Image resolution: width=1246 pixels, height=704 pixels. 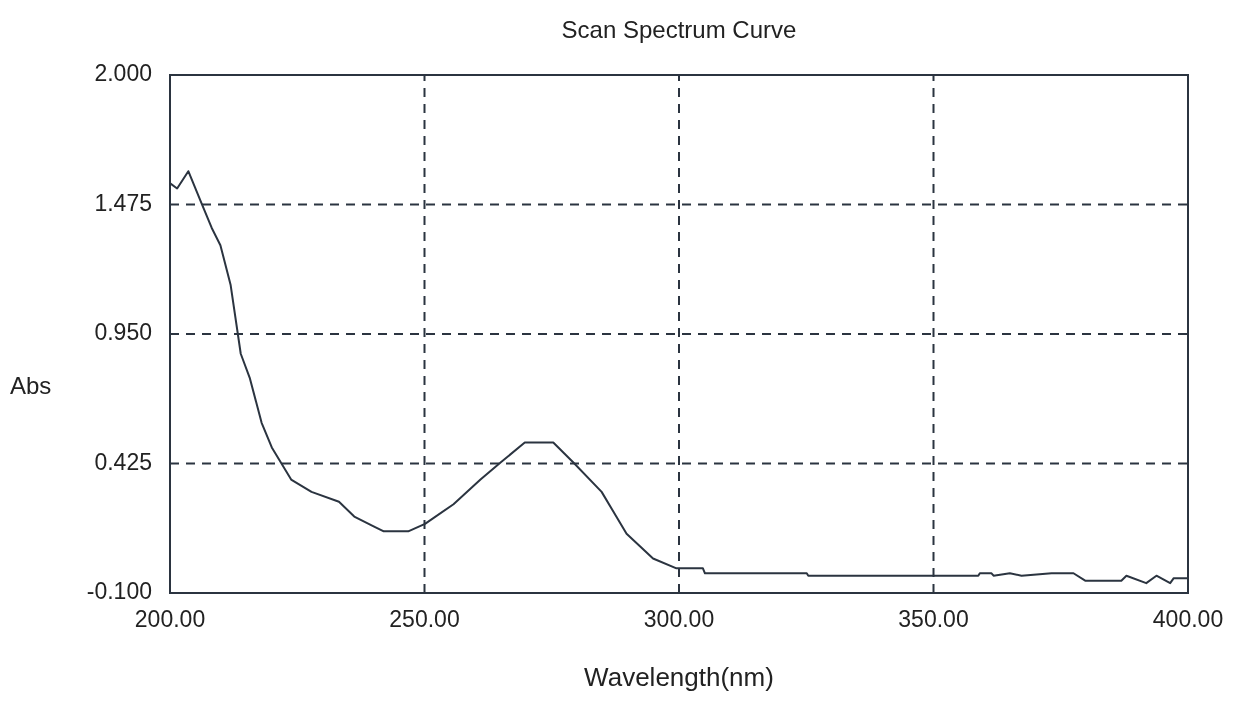 I want to click on x-tick-label: 350.00, so click(x=933, y=619).